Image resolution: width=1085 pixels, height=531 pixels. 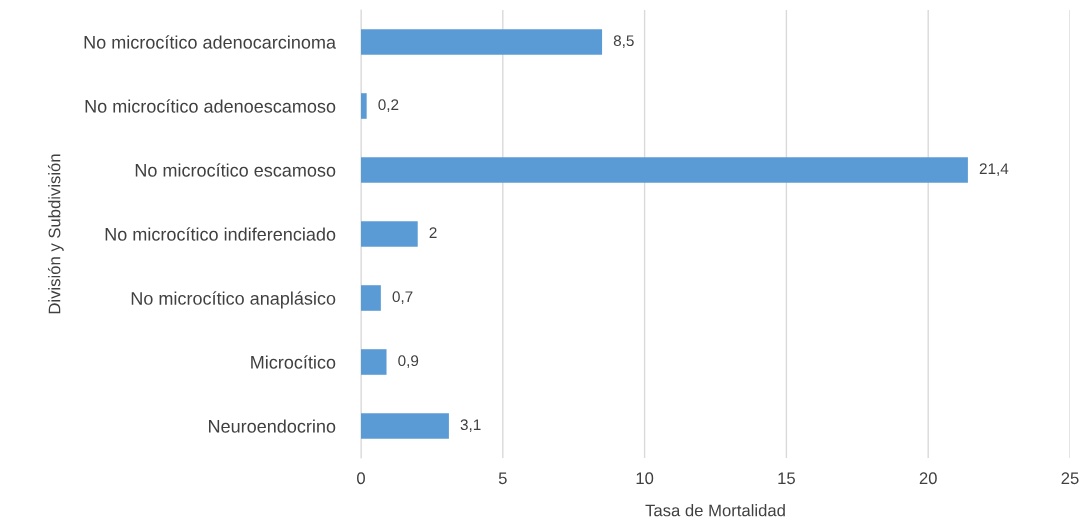 What do you see at coordinates (235, 170) in the screenshot?
I see `y-tick-label: No microcítico escamoso` at bounding box center [235, 170].